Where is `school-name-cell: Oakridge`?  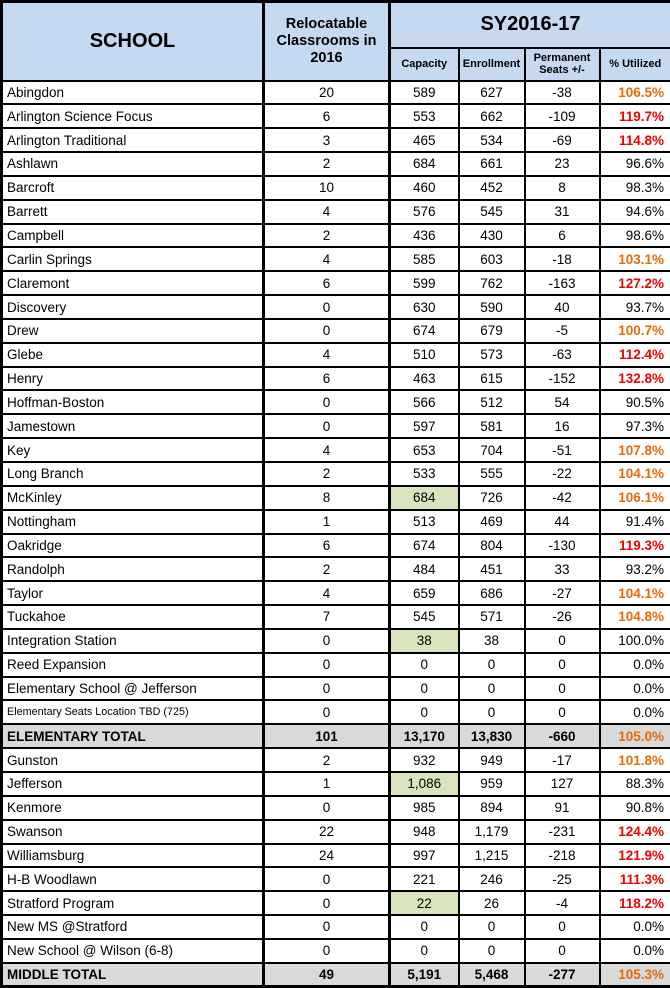
school-name-cell: Oakridge is located at coordinates (133, 546).